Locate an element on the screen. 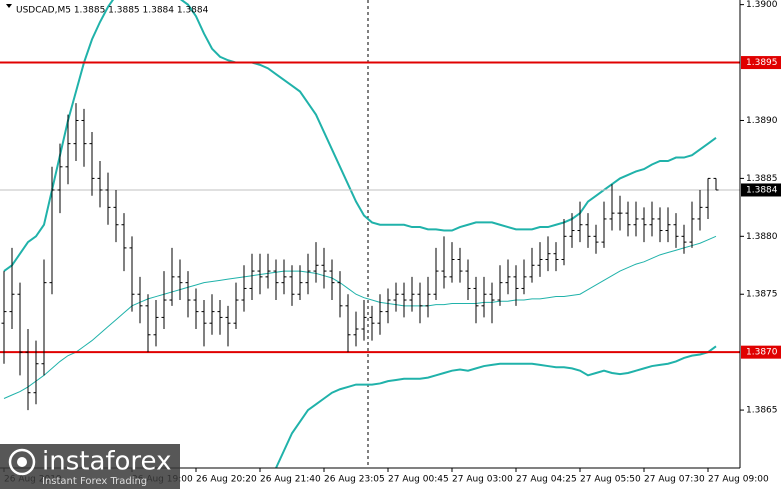 The image size is (781, 489). chart-title: USDCAD,M5 1.3885 1.3885 1.3884 1.3884 is located at coordinates (112, 11).